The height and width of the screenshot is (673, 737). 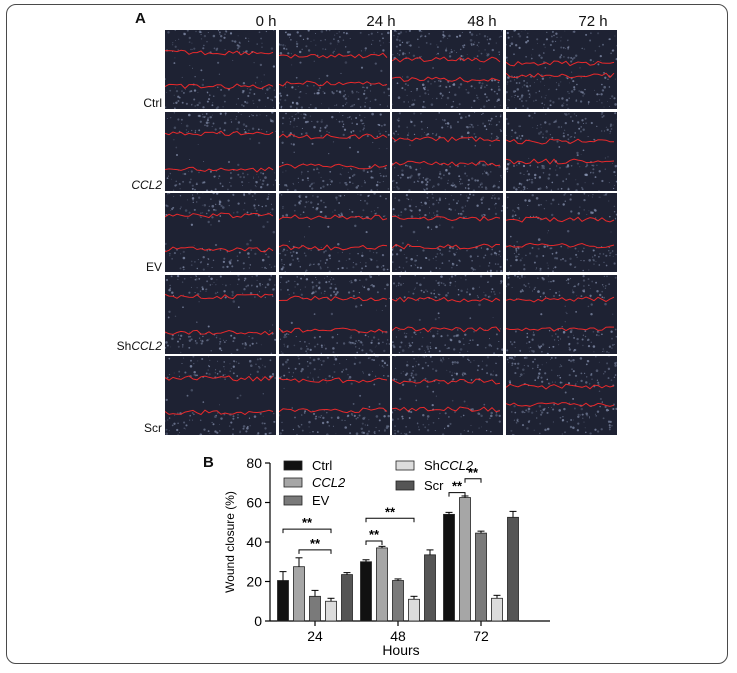 What do you see at coordinates (124, 346) in the screenshot?
I see `row-label-shccl2-prefix: Sh` at bounding box center [124, 346].